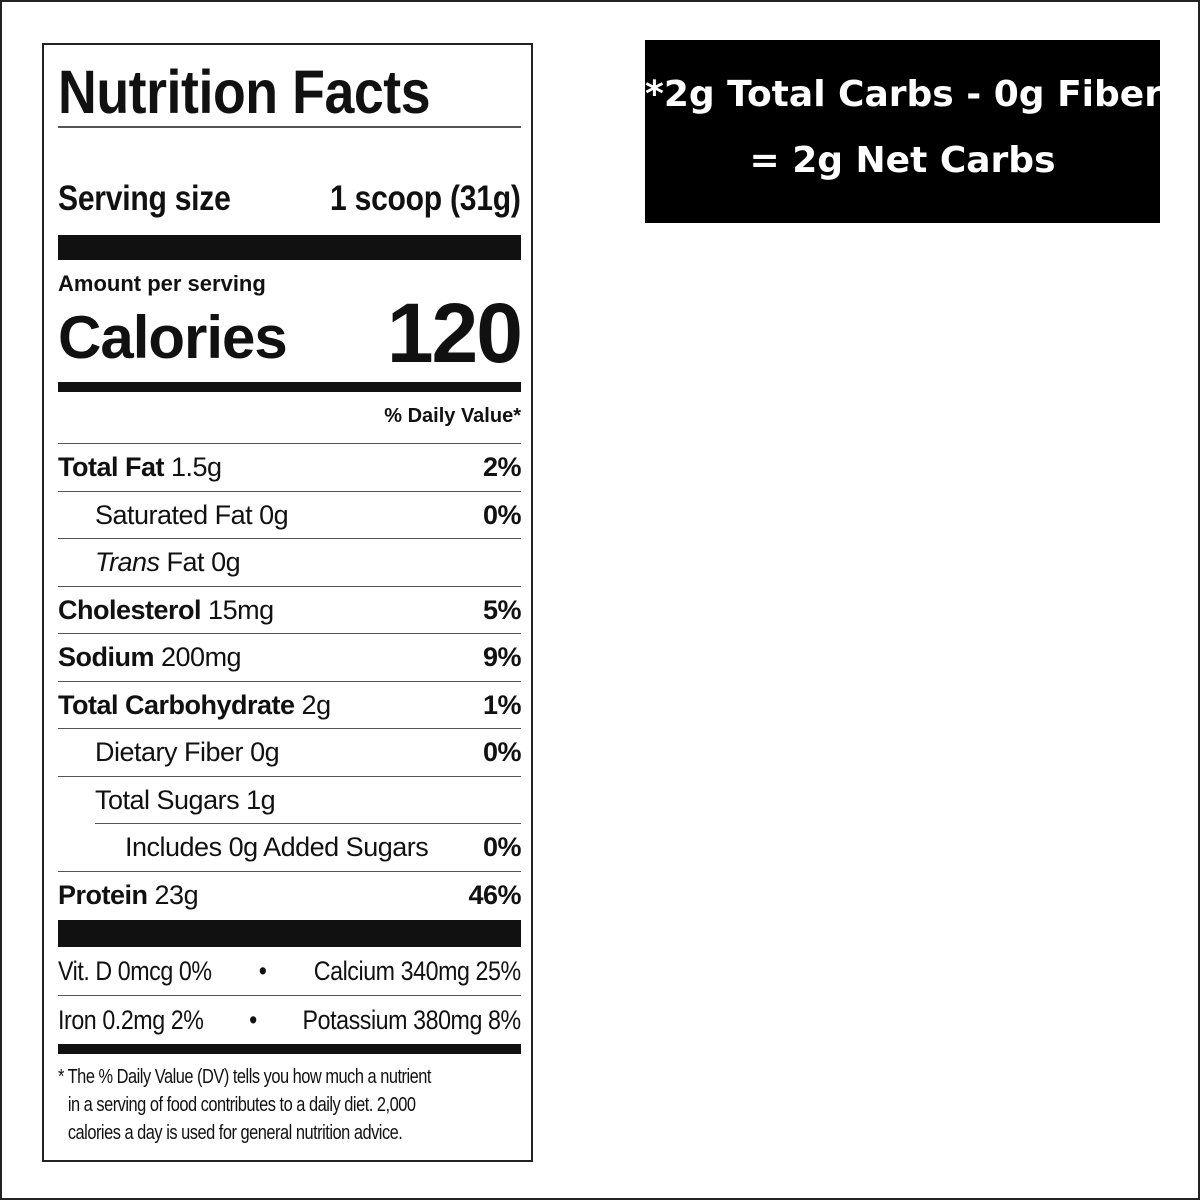 This screenshot has height=1200, width=1200. What do you see at coordinates (903, 94) in the screenshot?
I see `net-carbs-line1: *2g Total Carbs - 0g Fiber` at bounding box center [903, 94].